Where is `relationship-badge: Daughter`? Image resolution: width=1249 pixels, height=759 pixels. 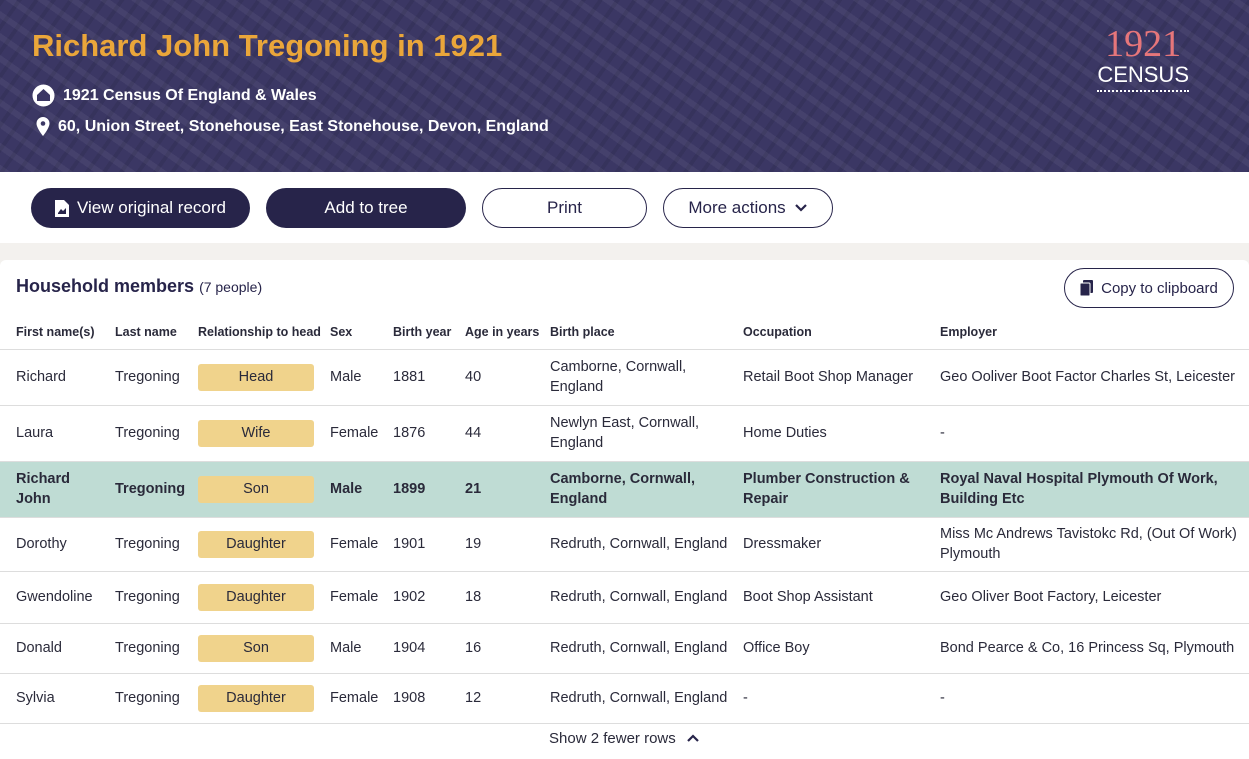 relationship-badge: Daughter is located at coordinates (256, 698).